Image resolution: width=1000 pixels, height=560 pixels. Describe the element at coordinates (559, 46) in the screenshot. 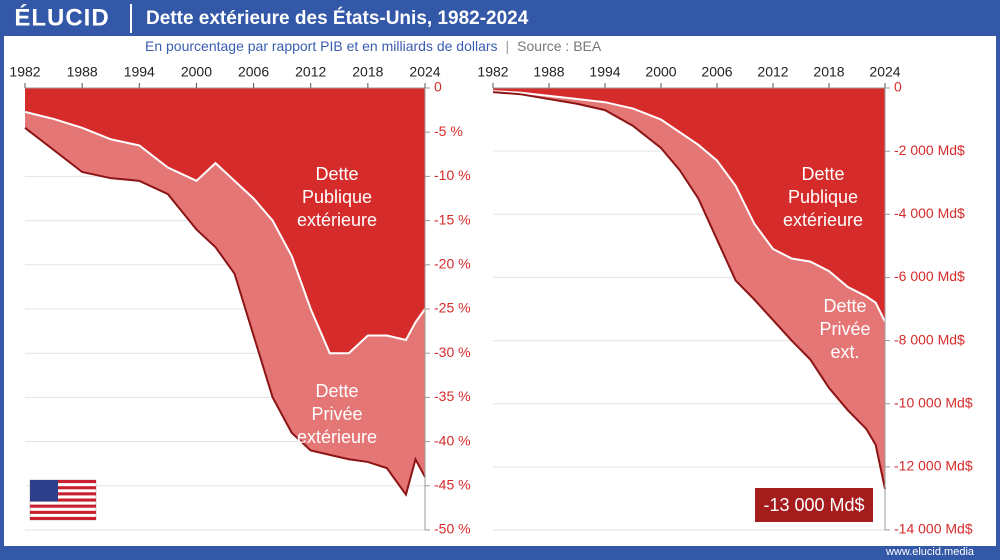

I see `source: Source : BEA` at that location.